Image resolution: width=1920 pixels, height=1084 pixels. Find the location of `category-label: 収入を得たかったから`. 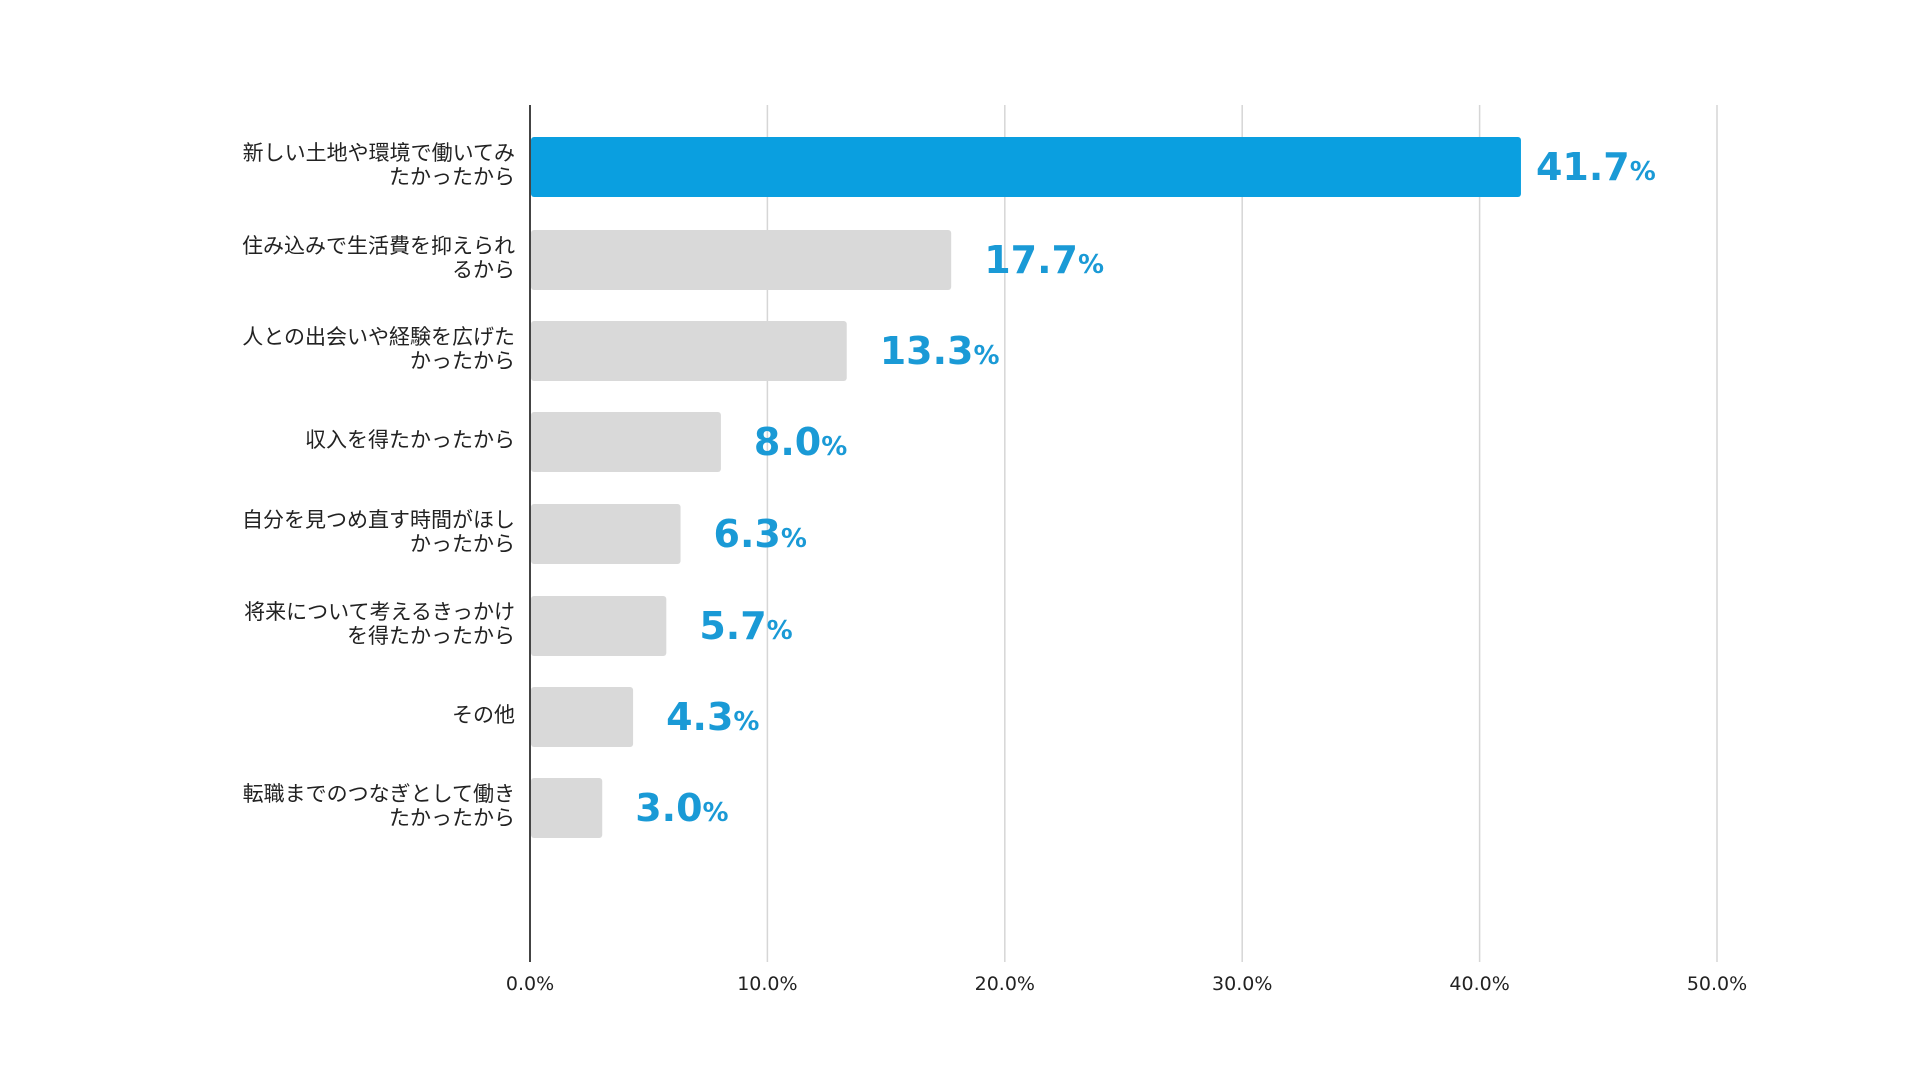

category-label: 収入を得たかったから is located at coordinates (350, 440).